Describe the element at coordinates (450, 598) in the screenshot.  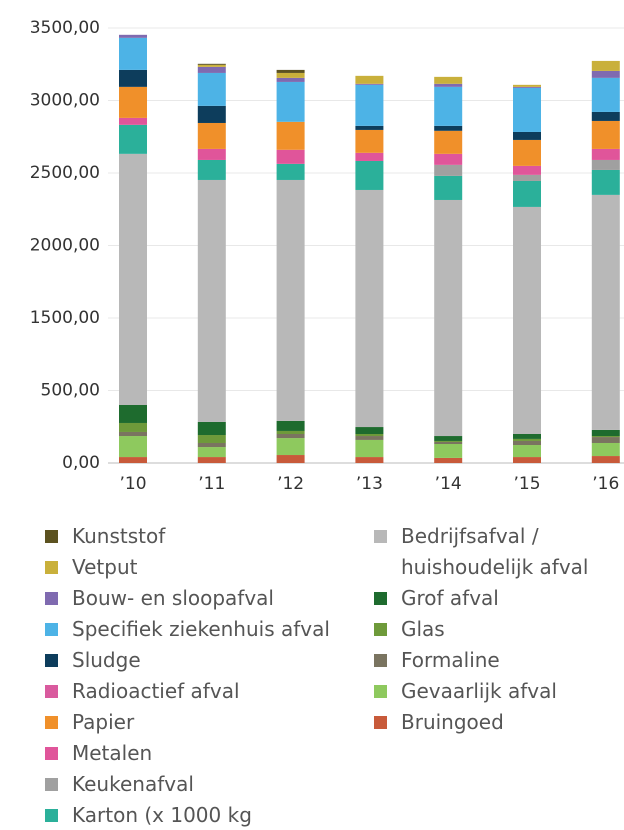
I see `legend-label: Grof afval` at that location.